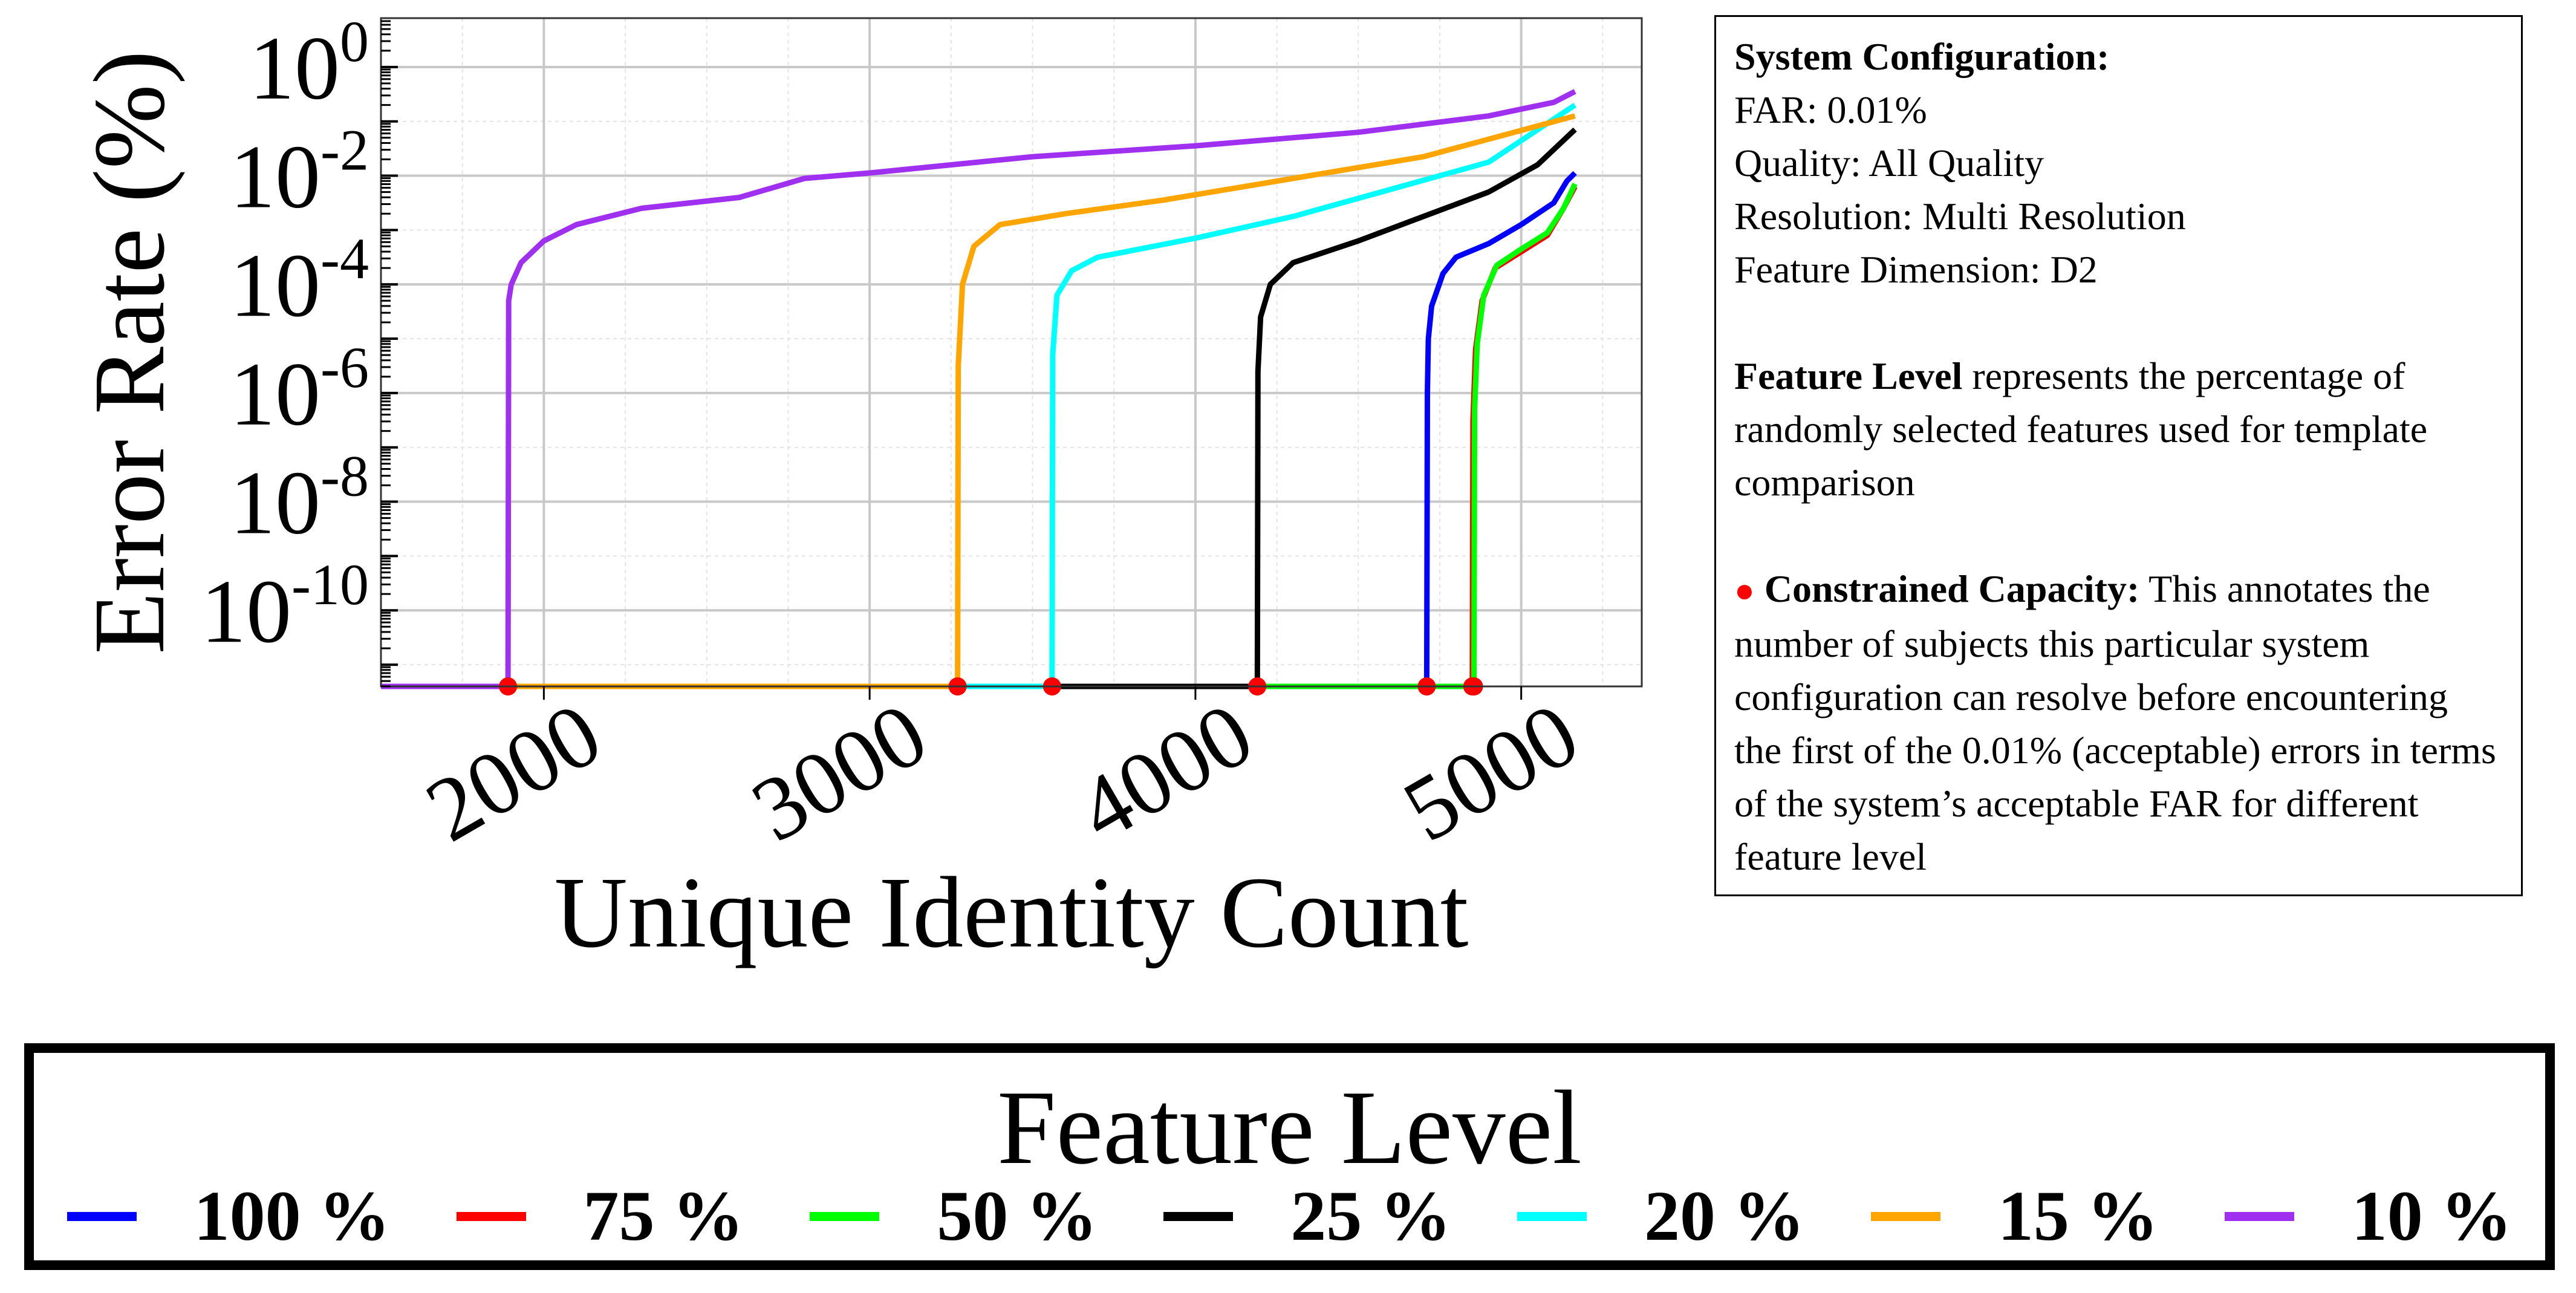 The width and height of the screenshot is (2576, 1293). What do you see at coordinates (1371, 1216) in the screenshot?
I see `legend-label: 25 %` at bounding box center [1371, 1216].